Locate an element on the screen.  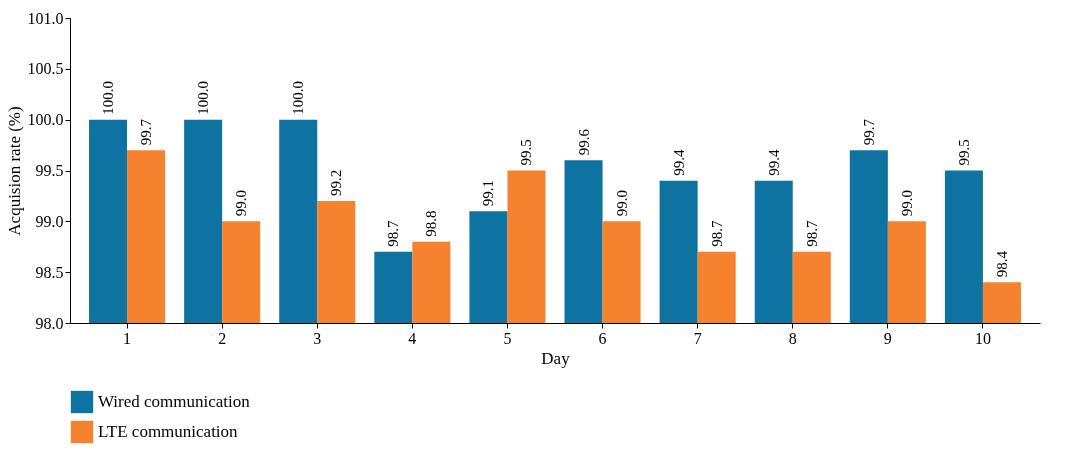
x-tick-label: 2 is located at coordinates (222, 338).